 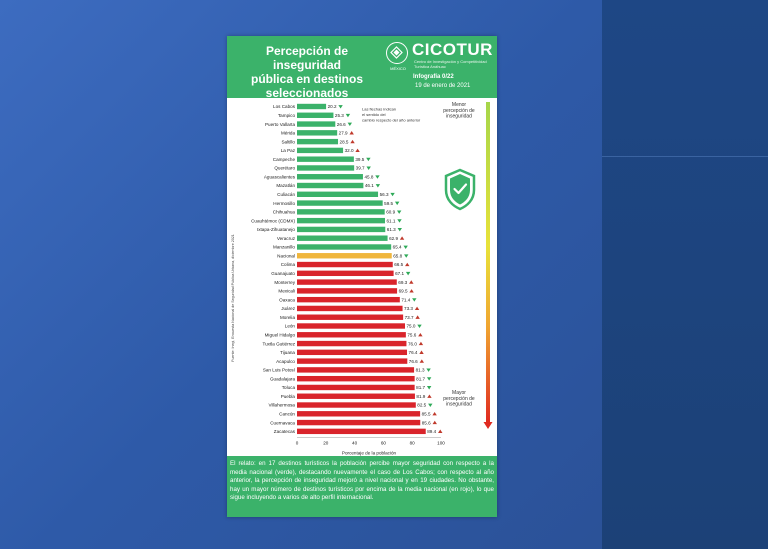 I want to click on data-label: 85.5, so click(x=426, y=414).